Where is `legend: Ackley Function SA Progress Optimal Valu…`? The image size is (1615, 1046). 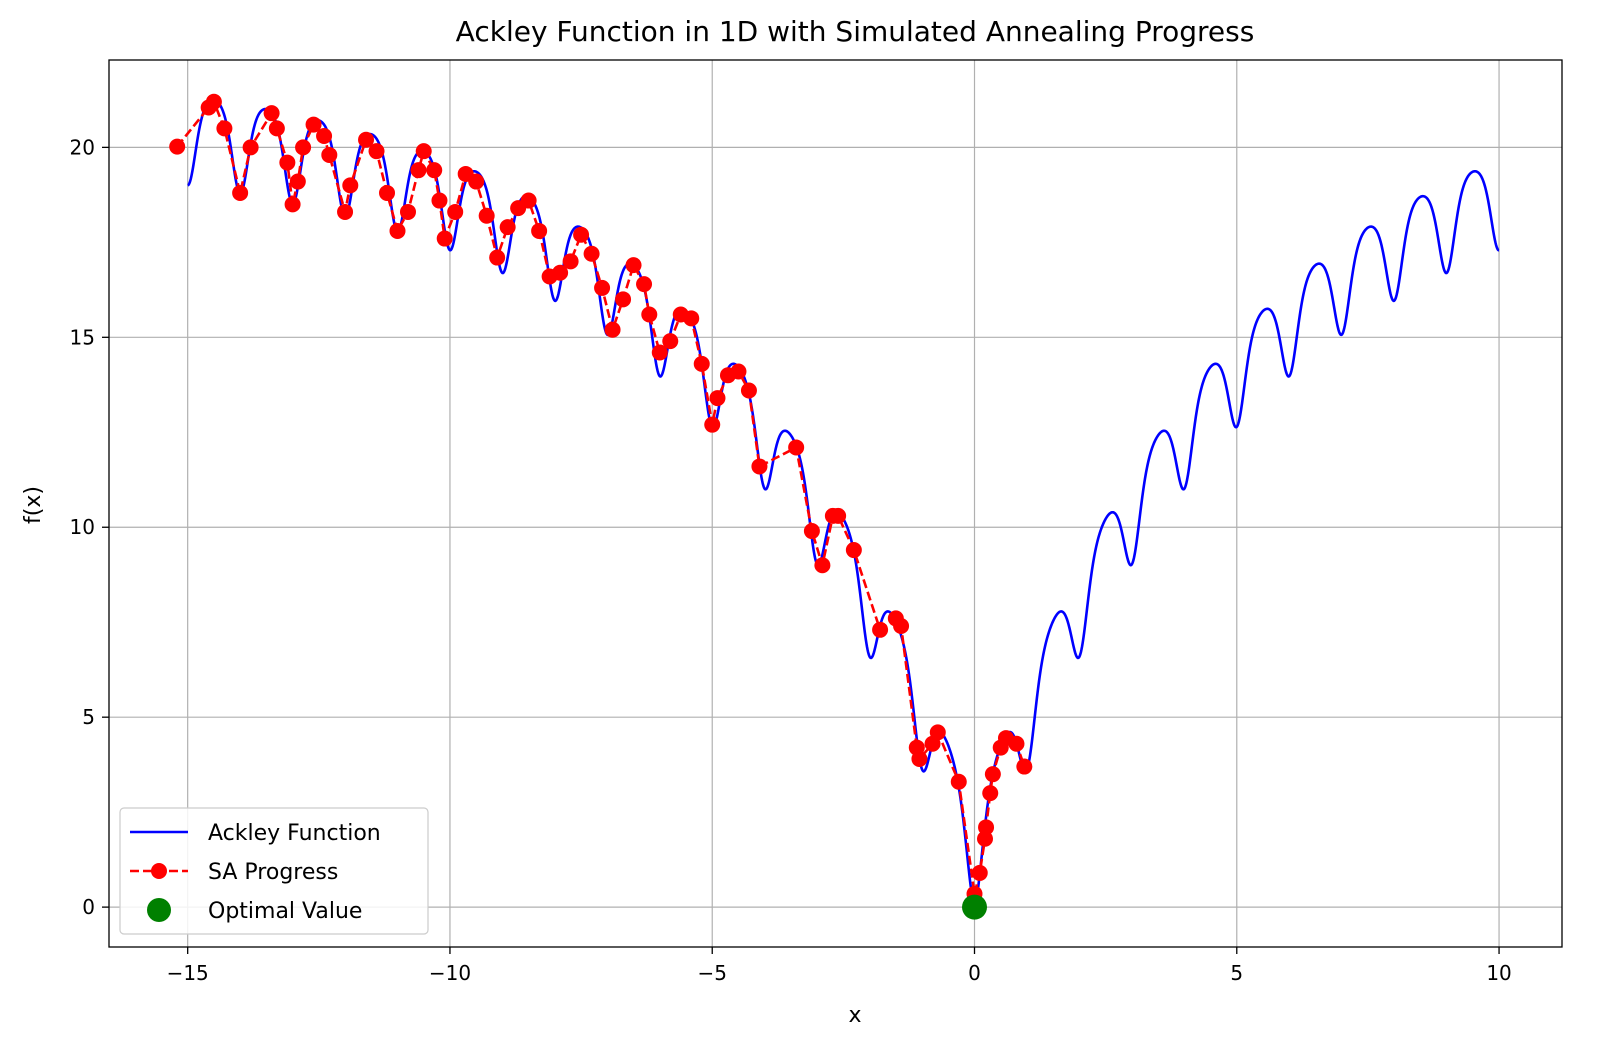 legend: Ackley Function SA Progress Optimal Valu… is located at coordinates (274, 871).